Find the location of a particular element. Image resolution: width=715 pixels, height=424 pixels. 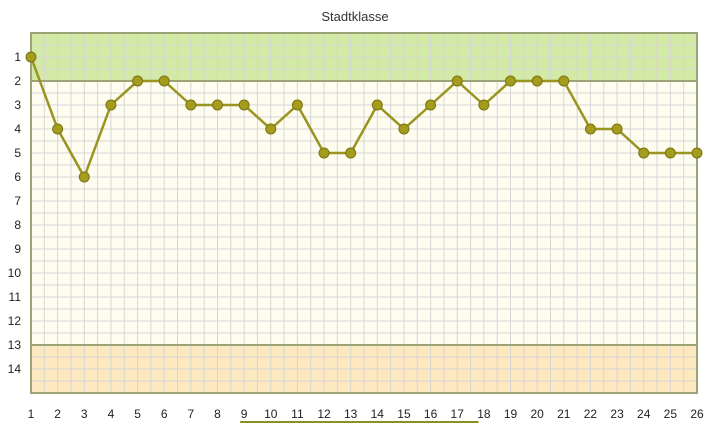

x-tick-label: 7 is located at coordinates (190, 414).